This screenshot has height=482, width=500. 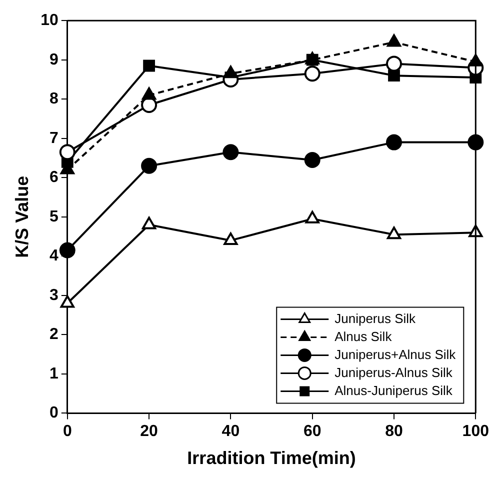 I want to click on legend-label: Alnus Silk, so click(x=363, y=336).